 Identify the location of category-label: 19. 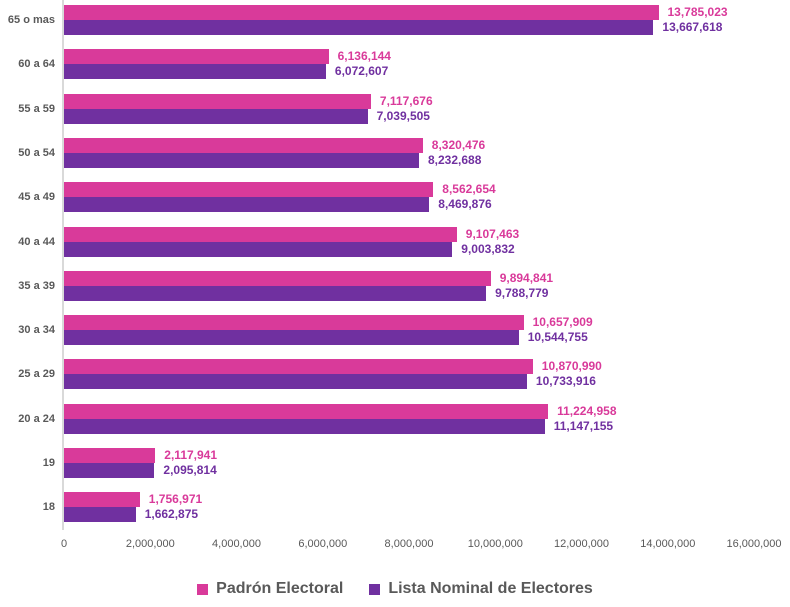
(48, 463).